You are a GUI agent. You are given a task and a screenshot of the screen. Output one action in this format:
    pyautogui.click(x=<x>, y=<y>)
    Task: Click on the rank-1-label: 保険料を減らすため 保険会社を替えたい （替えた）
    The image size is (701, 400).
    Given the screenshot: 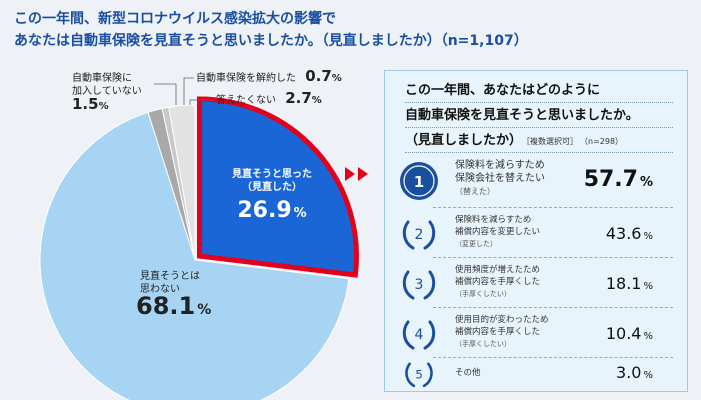 What is the action you would take?
    pyautogui.click(x=500, y=178)
    